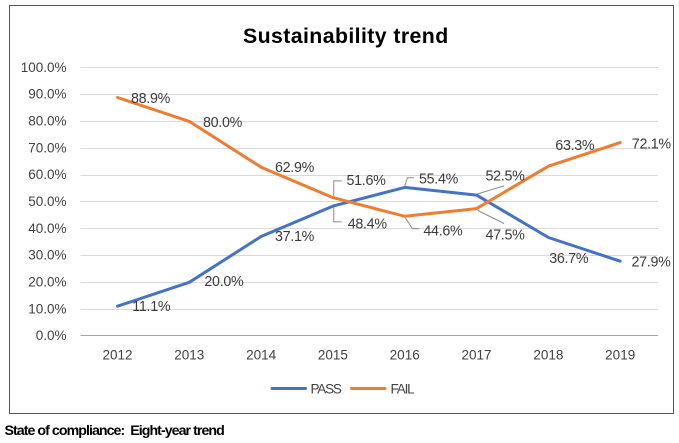 The height and width of the screenshot is (443, 679). What do you see at coordinates (548, 354) in the screenshot?
I see `svg-text: 2018` at bounding box center [548, 354].